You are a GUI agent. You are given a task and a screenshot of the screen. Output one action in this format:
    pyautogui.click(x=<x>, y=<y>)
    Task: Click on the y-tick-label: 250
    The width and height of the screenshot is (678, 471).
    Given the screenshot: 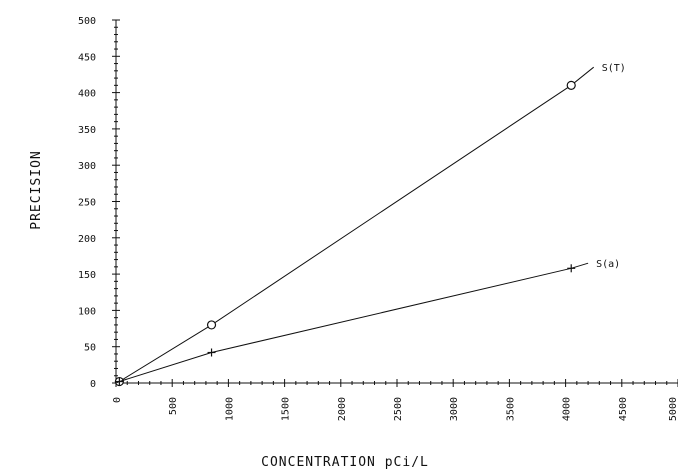 What is the action you would take?
    pyautogui.click(x=87, y=203)
    